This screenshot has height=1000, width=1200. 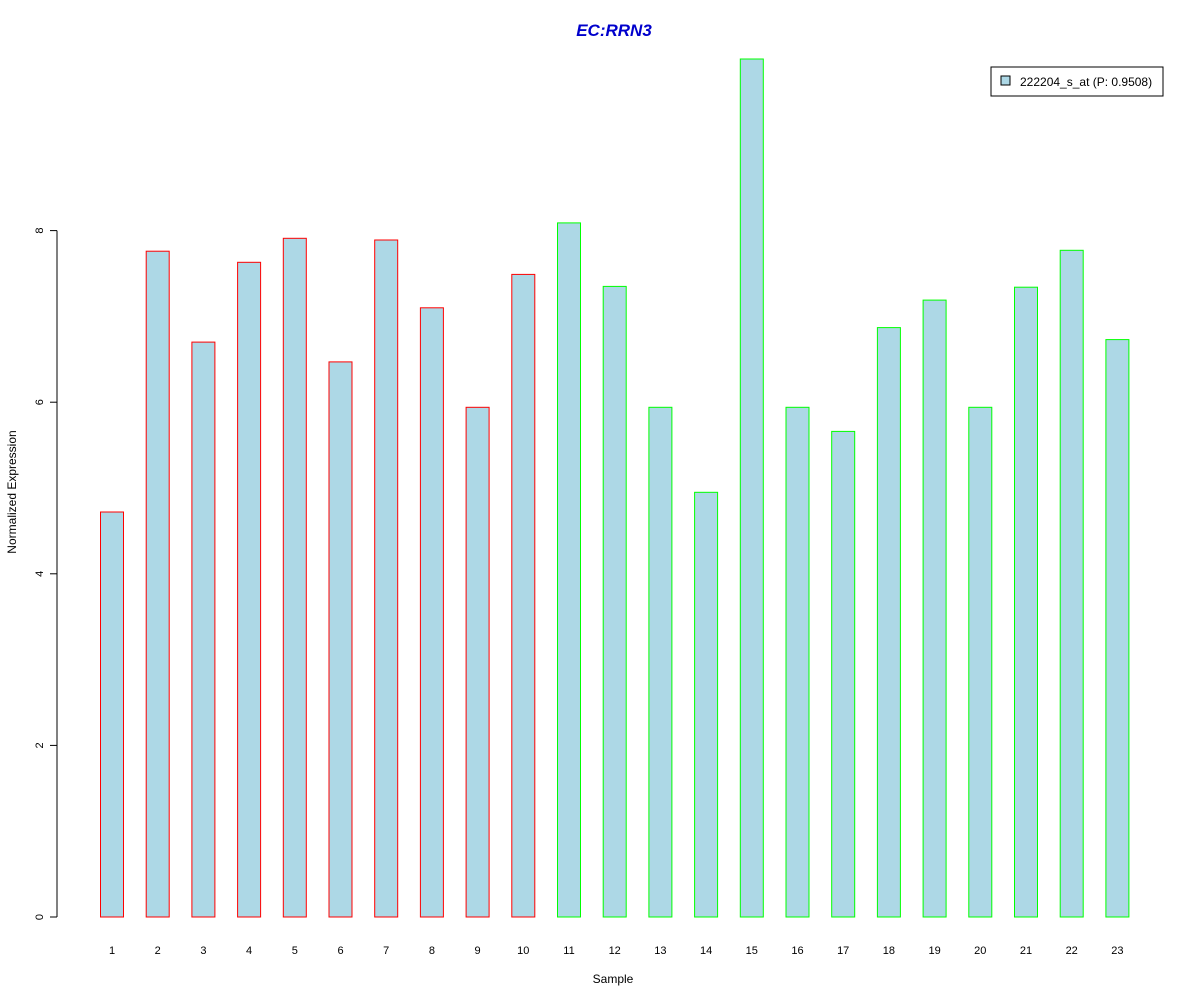 I want to click on x-tick-label: 9, so click(x=478, y=951).